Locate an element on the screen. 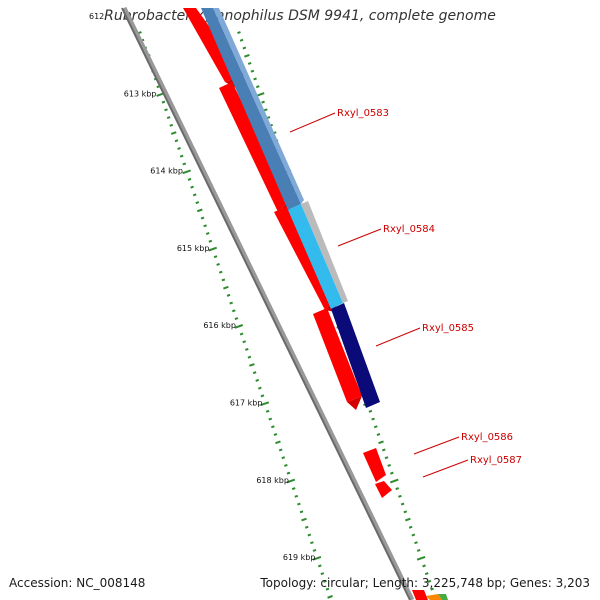 Image resolution: width=600 pixels, height=600 pixels. gene-label-rxyl-0583: Rxyl_0583 is located at coordinates (363, 113).